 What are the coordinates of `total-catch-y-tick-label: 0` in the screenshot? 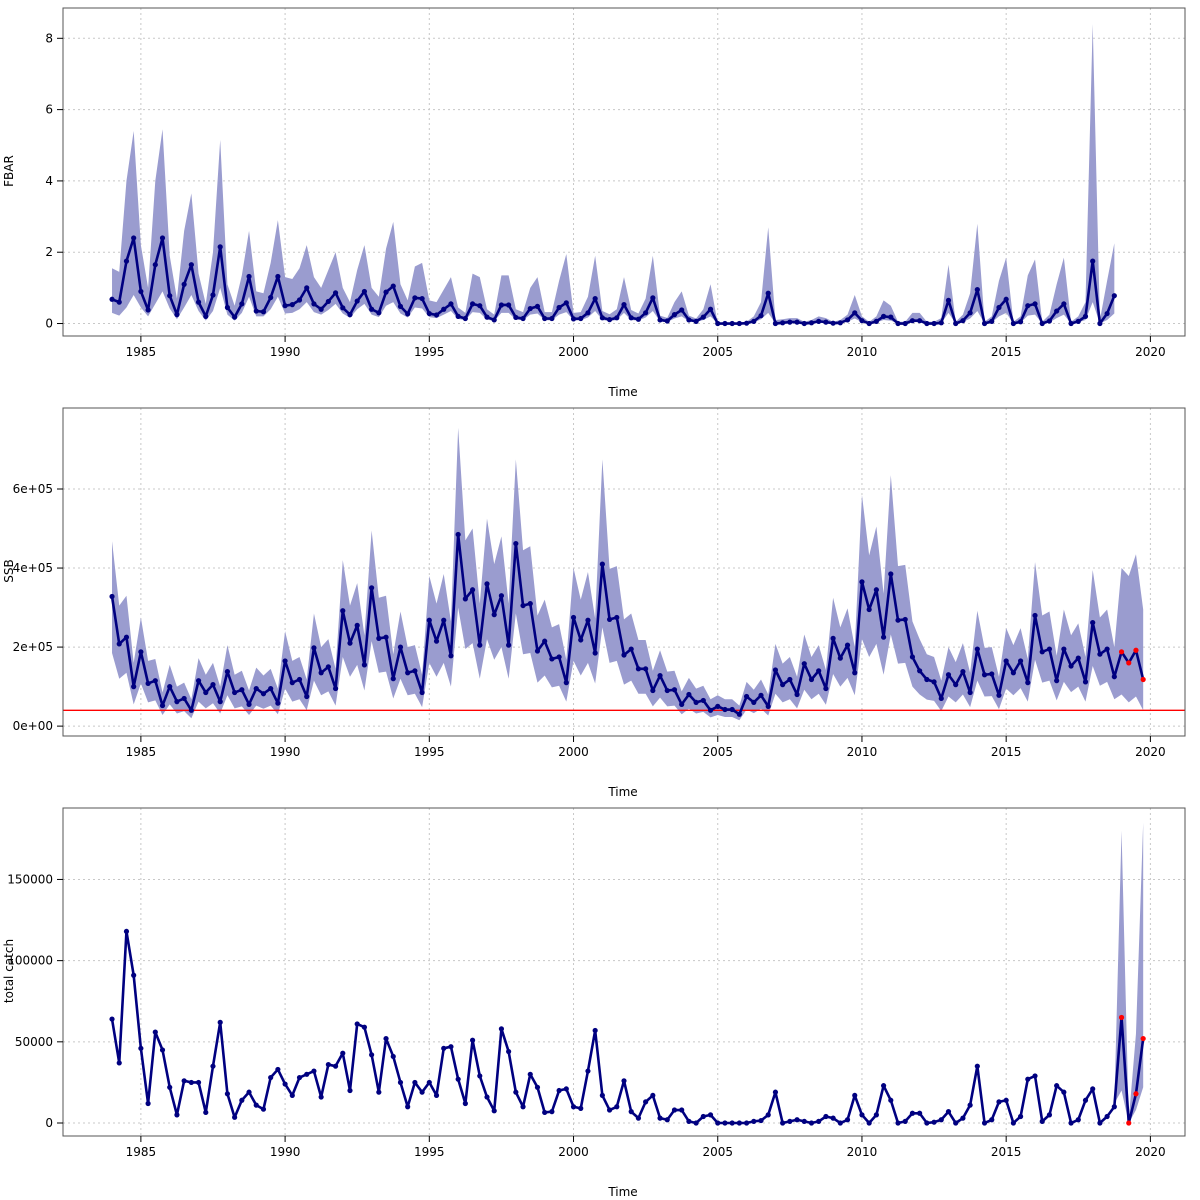 It's located at (49, 1123).